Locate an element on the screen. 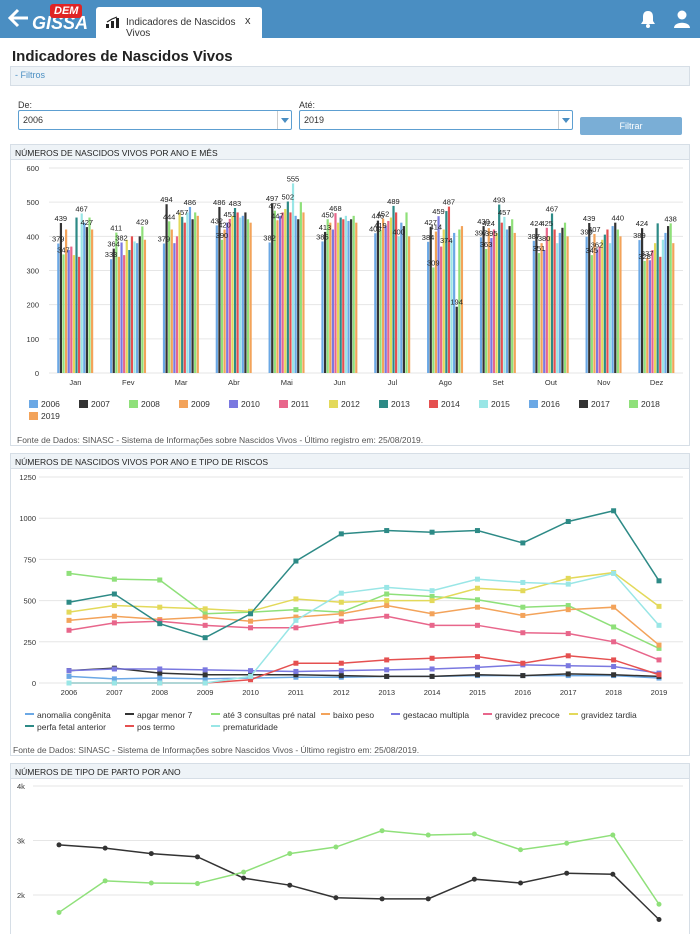 This screenshot has width=700, height=935. legend-item: 2012 is located at coordinates (344, 404).